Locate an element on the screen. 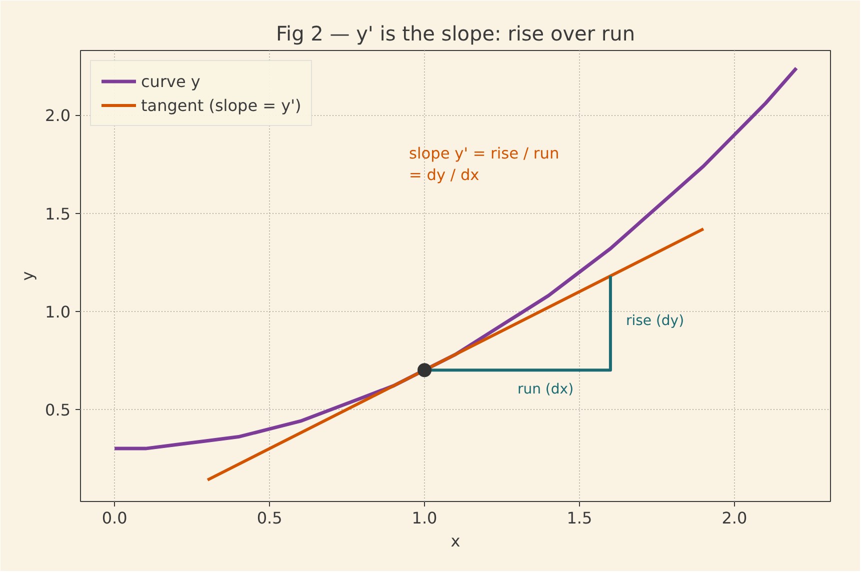 The height and width of the screenshot is (573, 862). y-tick-label: 1.0 is located at coordinates (58, 312).